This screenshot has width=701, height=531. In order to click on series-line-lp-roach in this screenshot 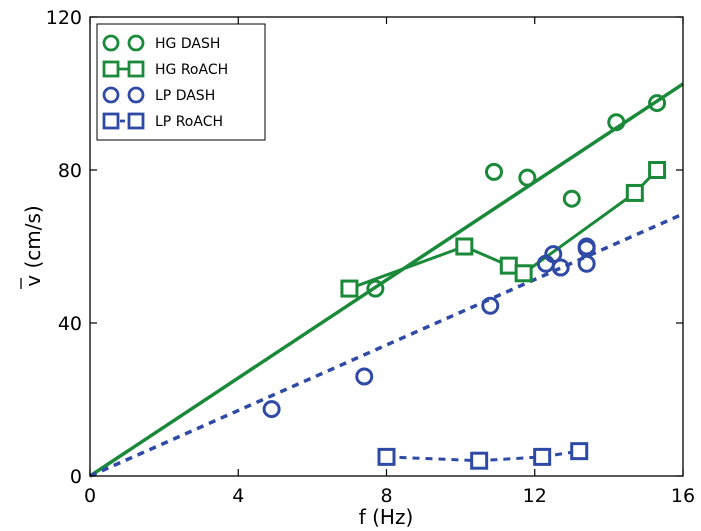, I will do `click(483, 456)`.